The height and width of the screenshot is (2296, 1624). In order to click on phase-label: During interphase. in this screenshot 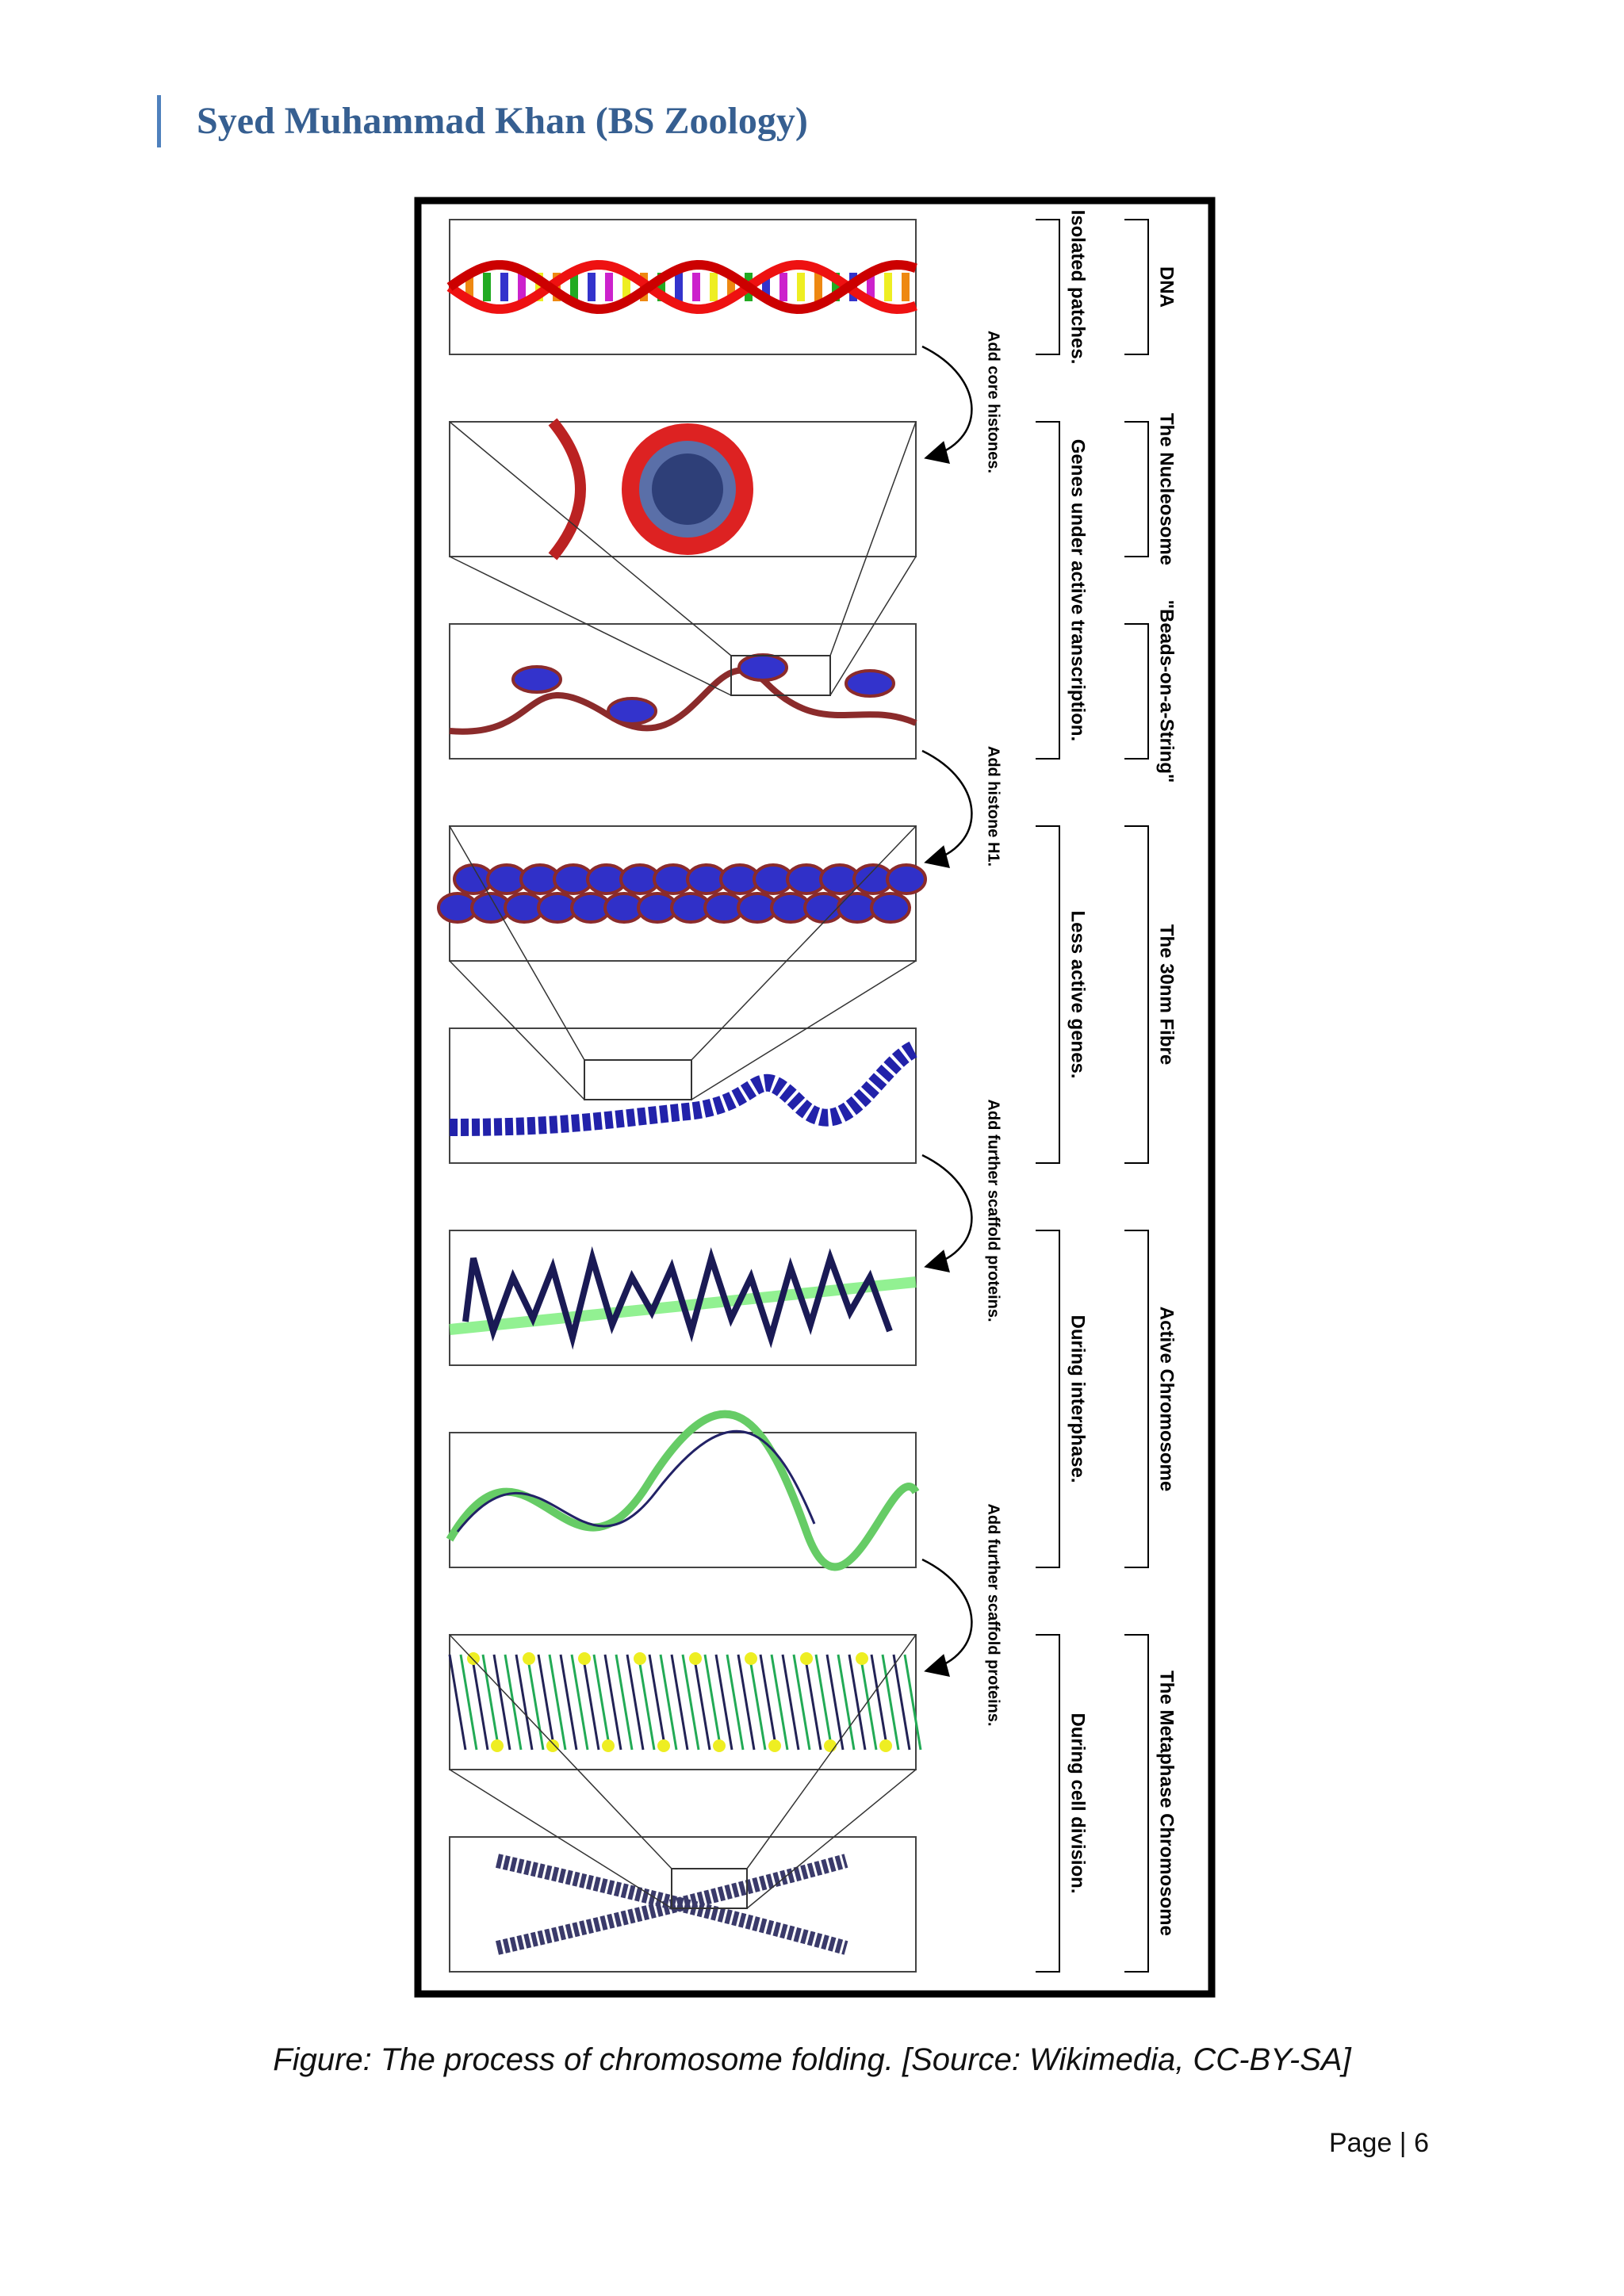, I will do `click(1078, 1399)`.